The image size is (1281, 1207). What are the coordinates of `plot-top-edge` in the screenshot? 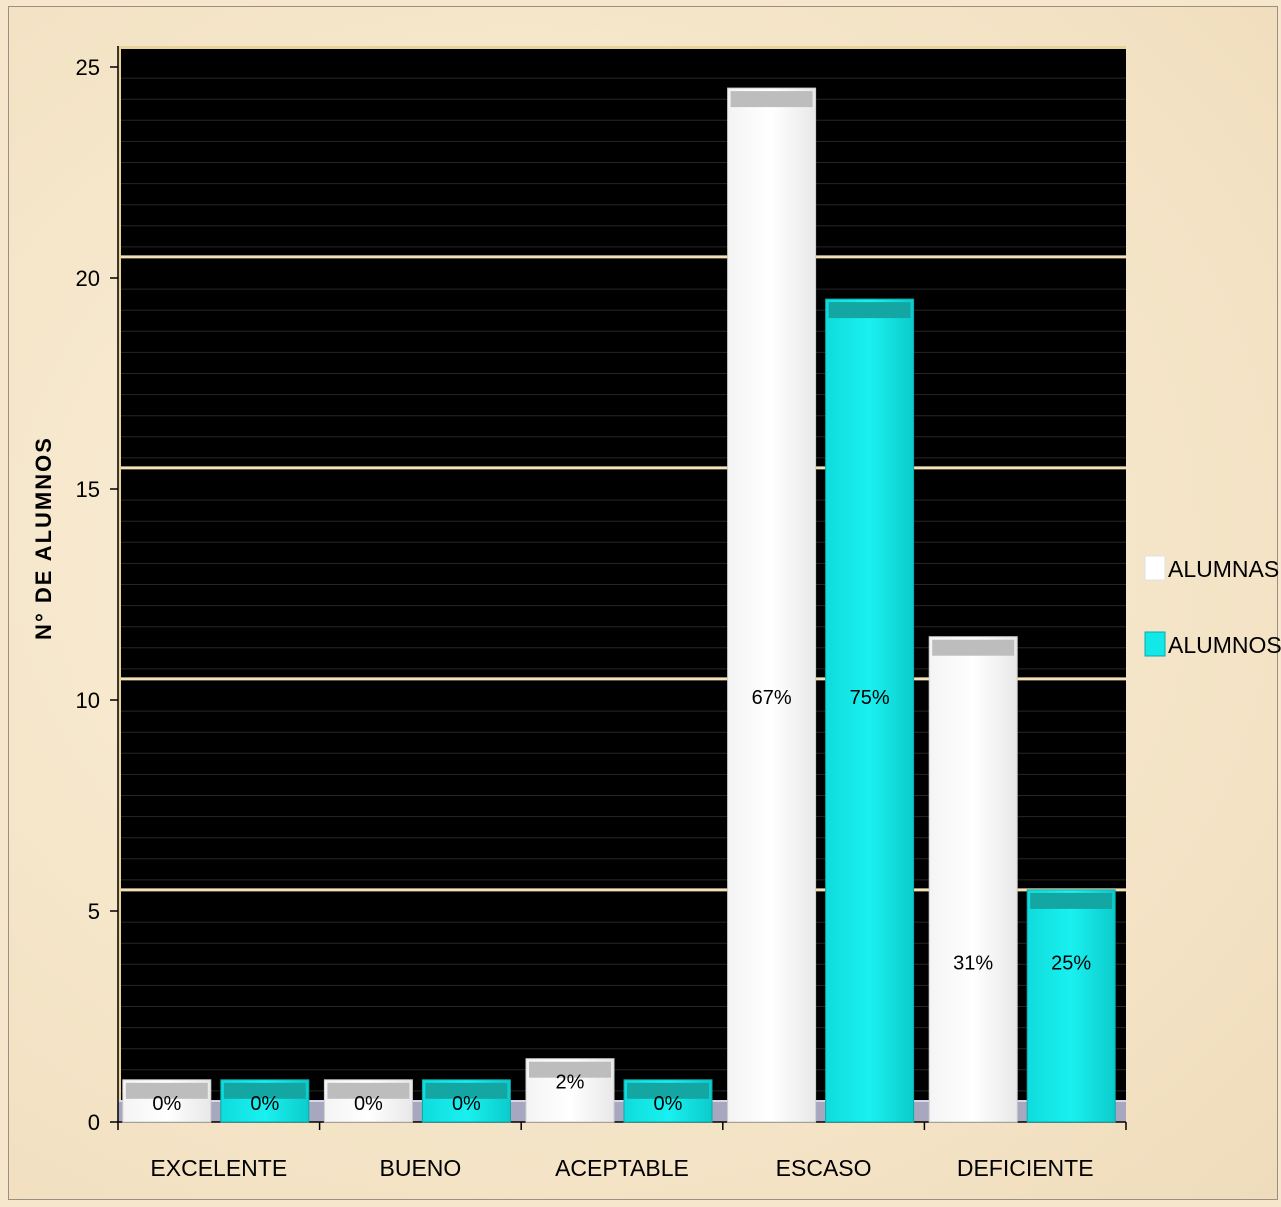 It's located at (622, 47).